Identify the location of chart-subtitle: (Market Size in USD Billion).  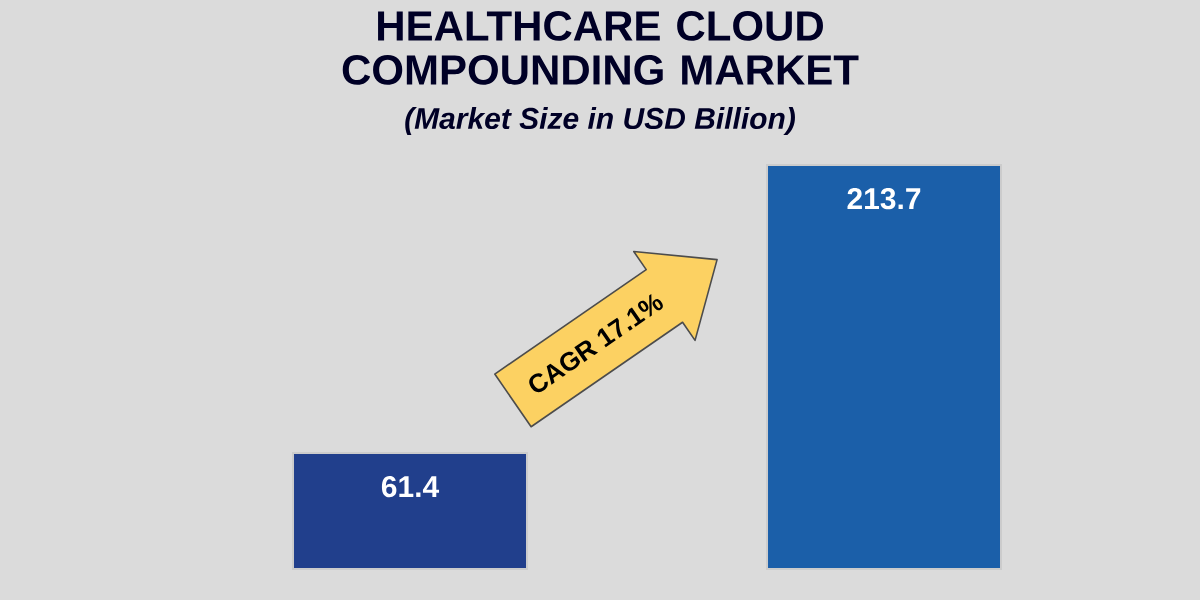
(600, 121).